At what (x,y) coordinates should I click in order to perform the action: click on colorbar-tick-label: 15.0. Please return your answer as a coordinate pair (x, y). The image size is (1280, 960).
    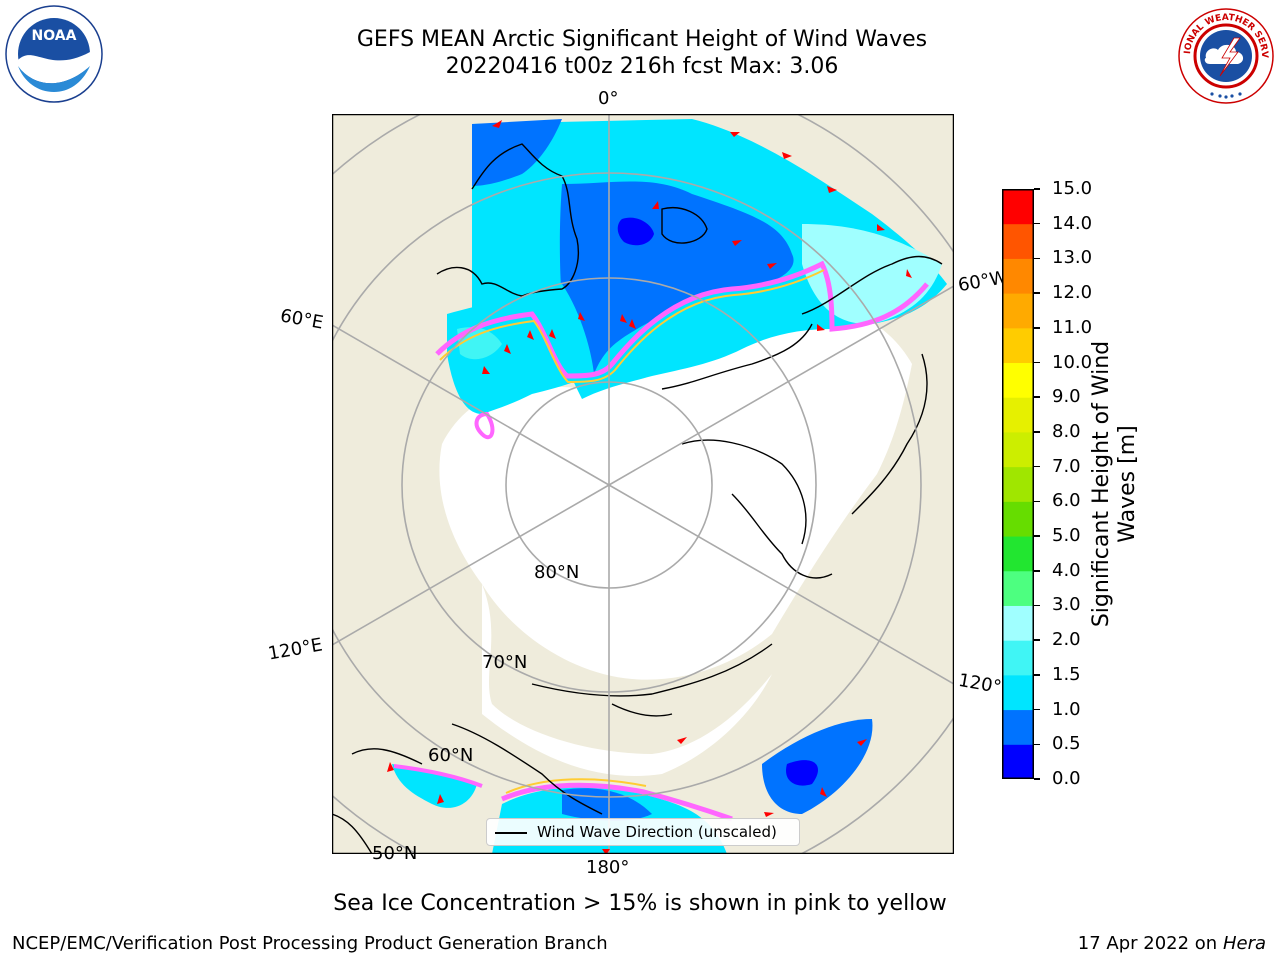
    Looking at the image, I should click on (1072, 188).